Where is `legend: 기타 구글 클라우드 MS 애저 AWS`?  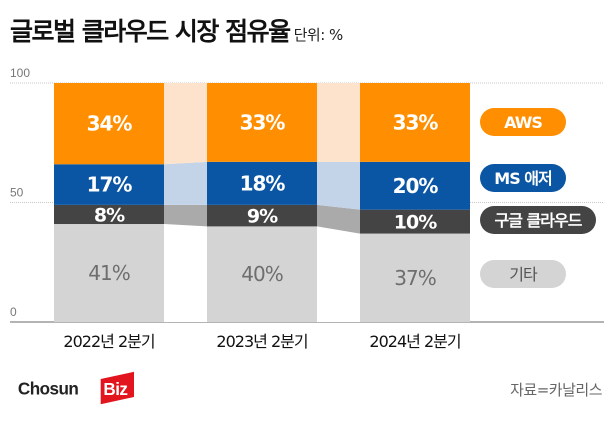 legend: 기타 구글 클라우드 MS 애저 AWS is located at coordinates (538, 198).